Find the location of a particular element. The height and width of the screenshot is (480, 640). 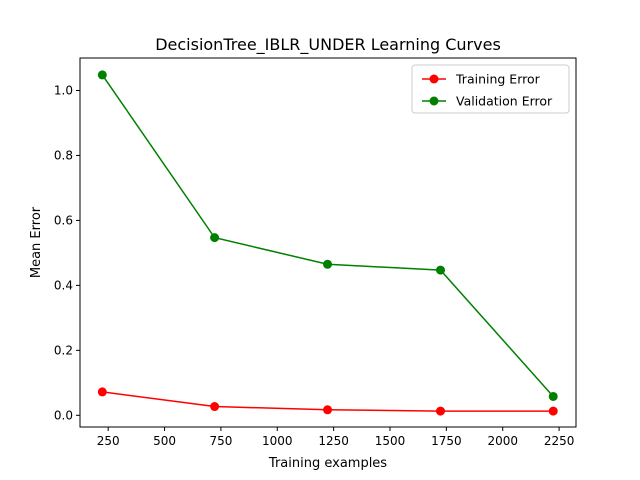

chart-title: DecisionTree_IBLR_UNDER Learning Curves is located at coordinates (328, 45).